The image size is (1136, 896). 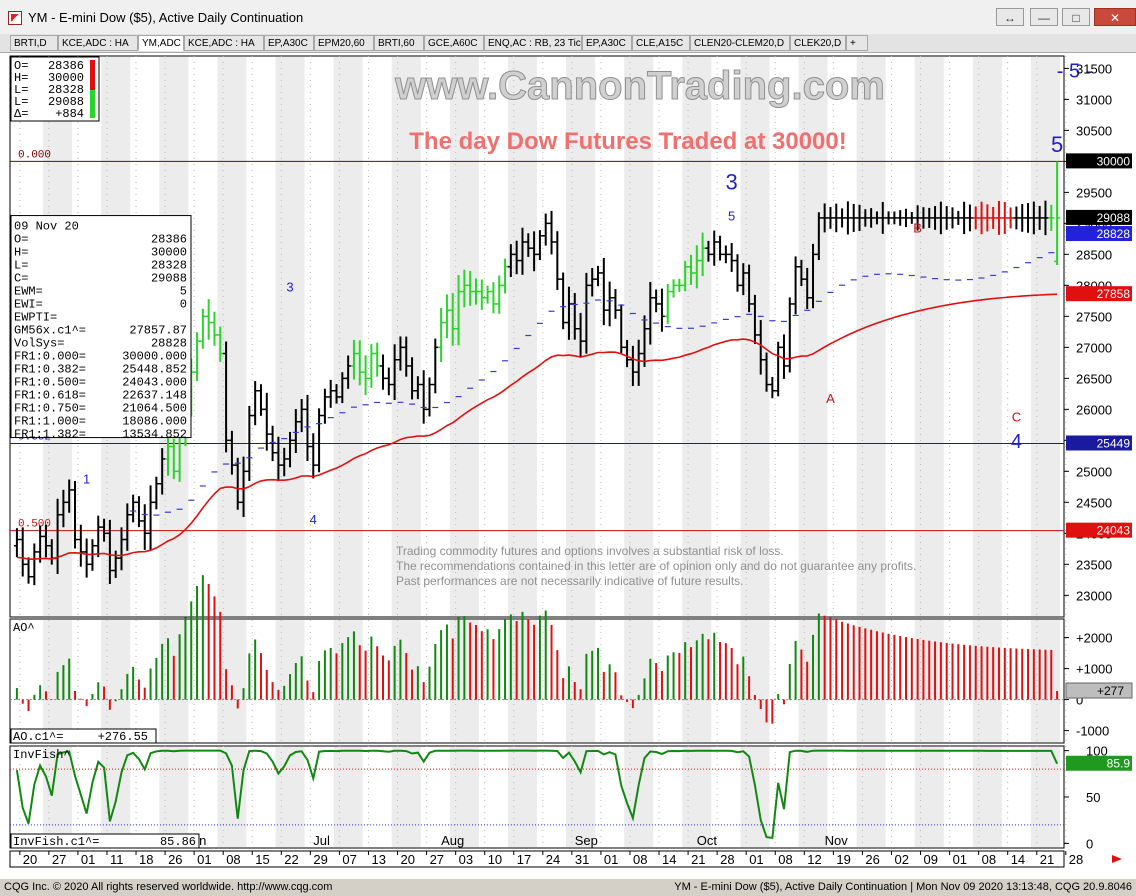 I want to click on svg-text: InvFish.c1^=, so click(x=56, y=842).